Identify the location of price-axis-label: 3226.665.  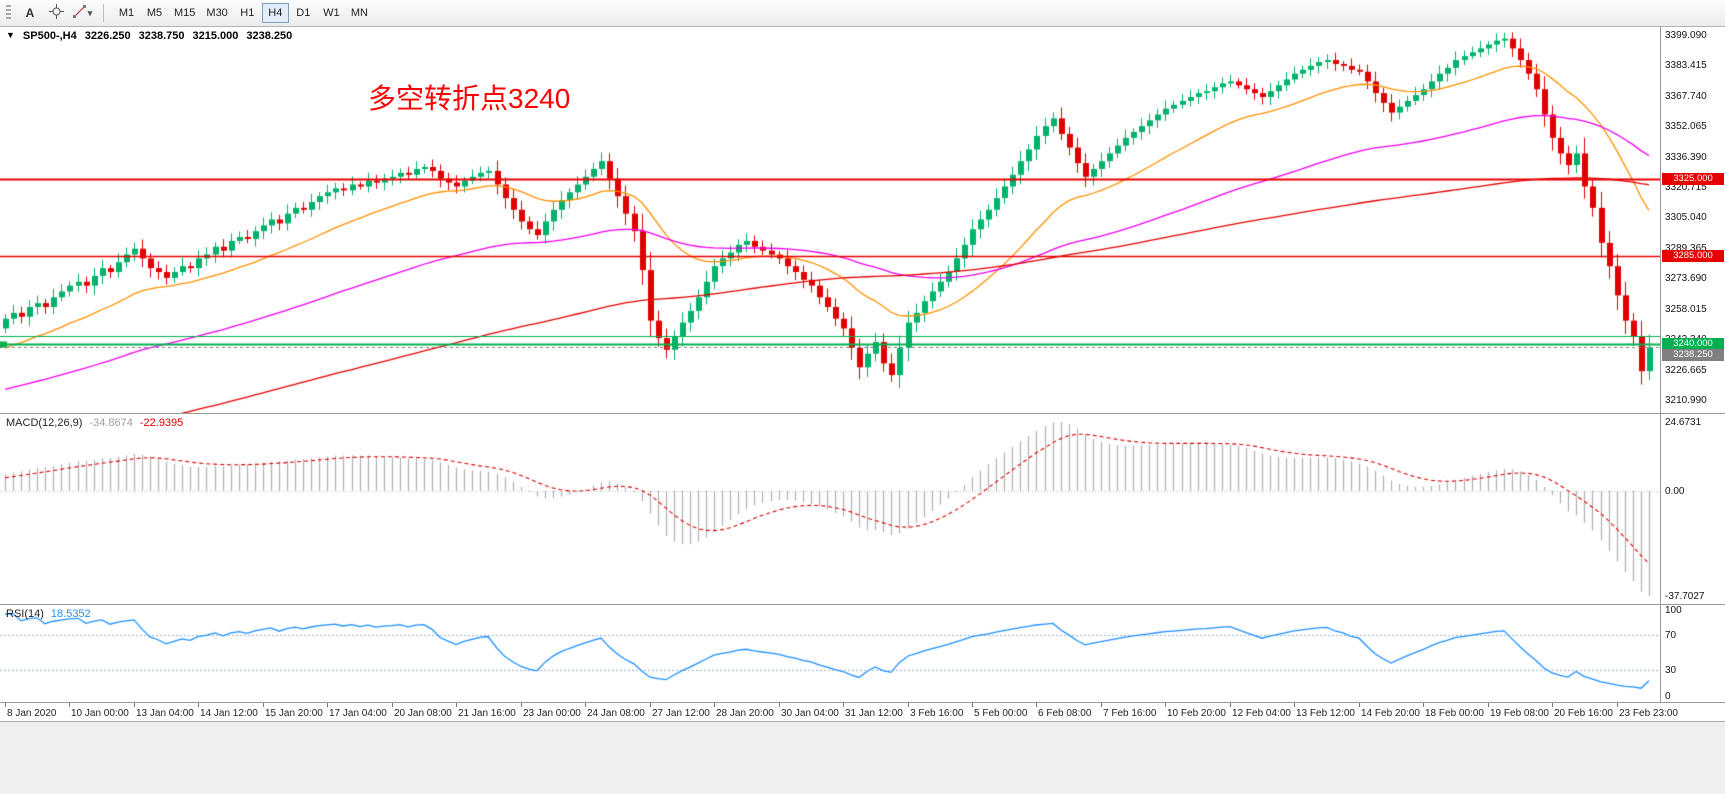
(1686, 370).